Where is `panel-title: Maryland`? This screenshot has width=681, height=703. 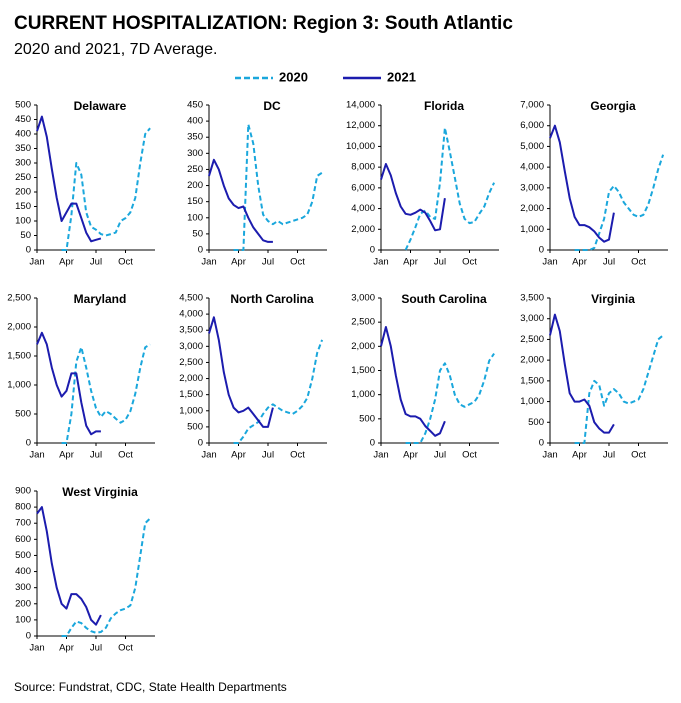
panel-title: Maryland is located at coordinates (100, 299).